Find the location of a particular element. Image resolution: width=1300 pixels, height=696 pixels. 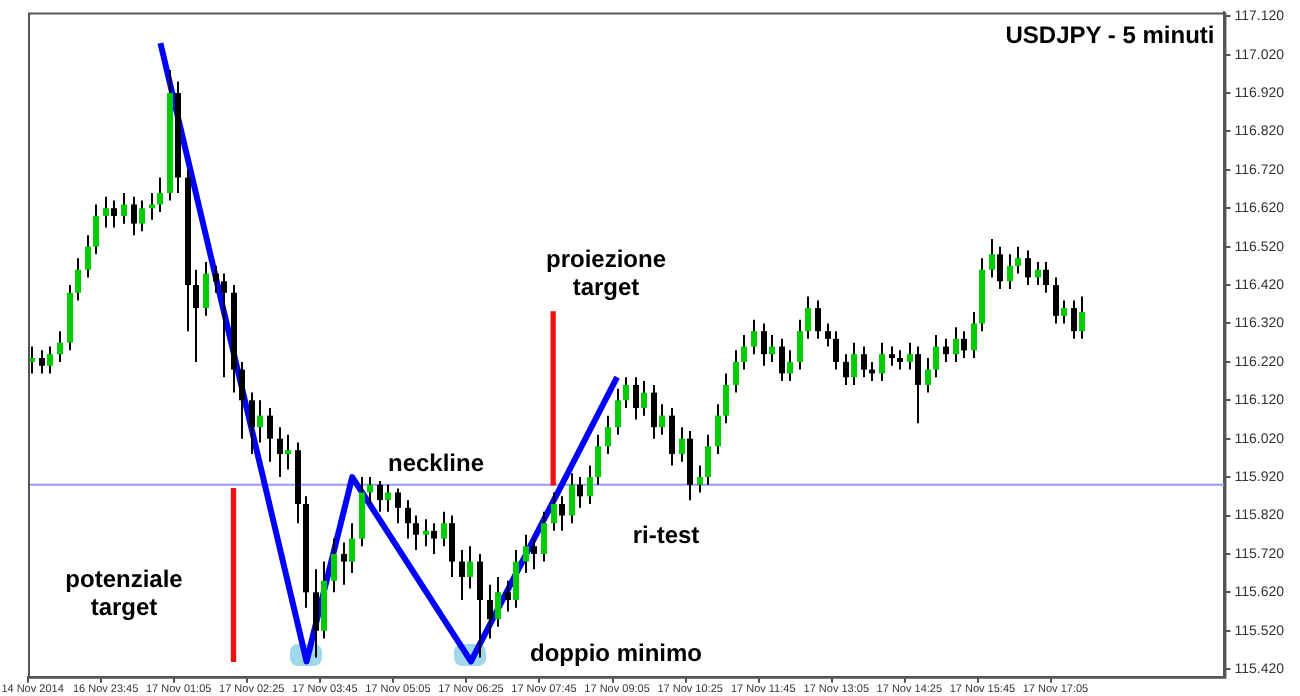

annotation: potenziale target is located at coordinates (124, 592).